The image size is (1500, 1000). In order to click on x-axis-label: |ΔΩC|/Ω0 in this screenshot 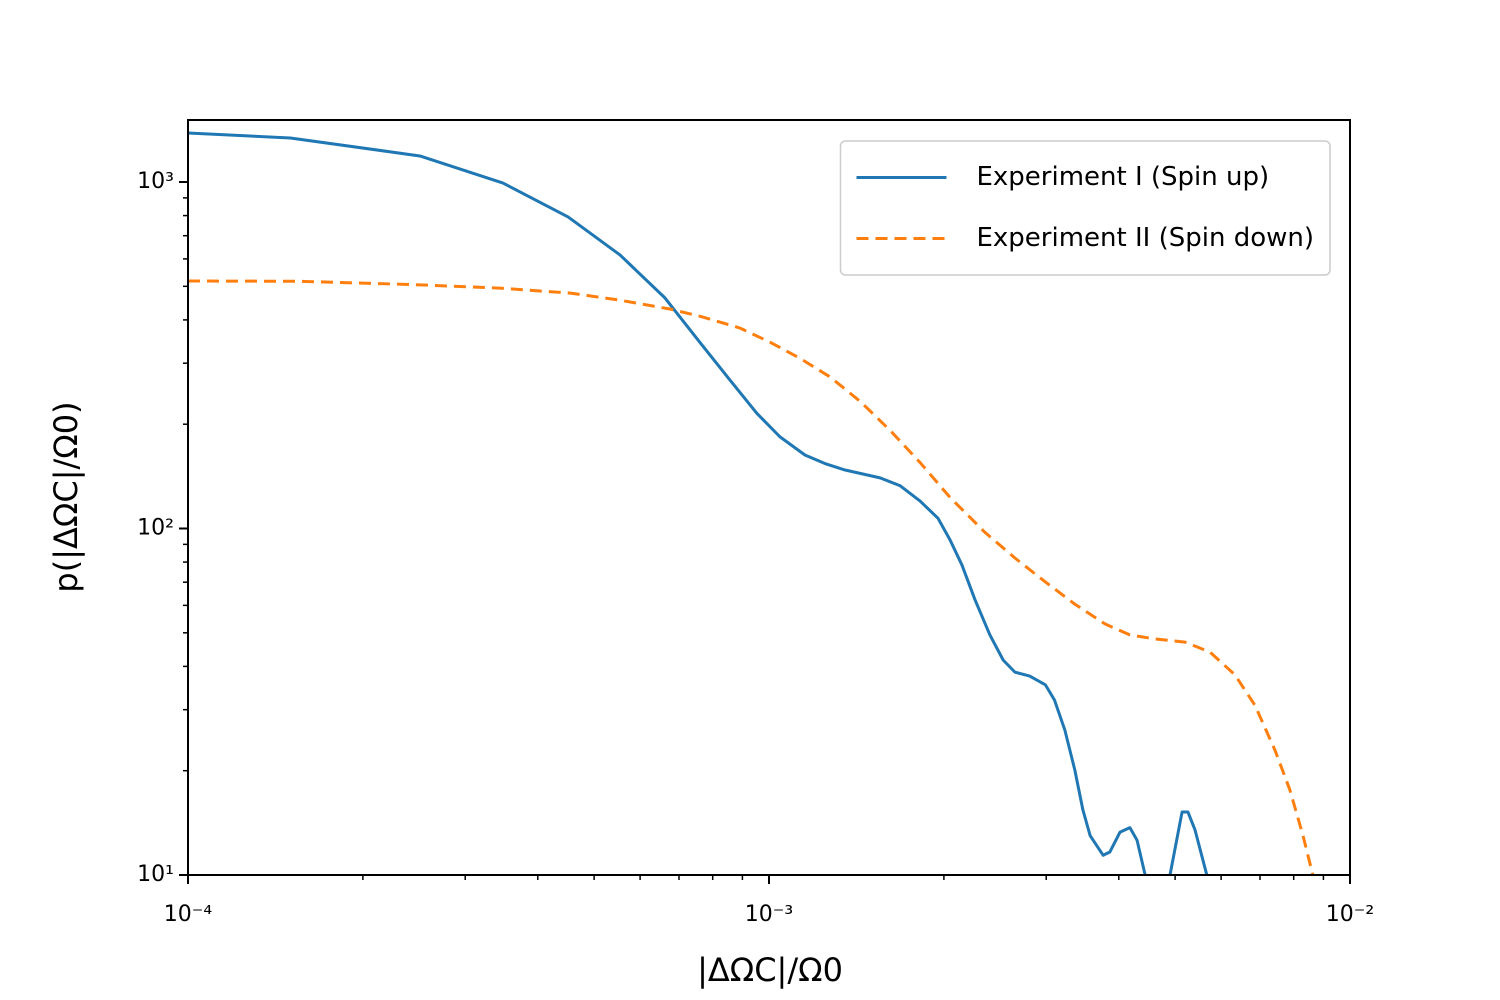, I will do `click(770, 970)`.